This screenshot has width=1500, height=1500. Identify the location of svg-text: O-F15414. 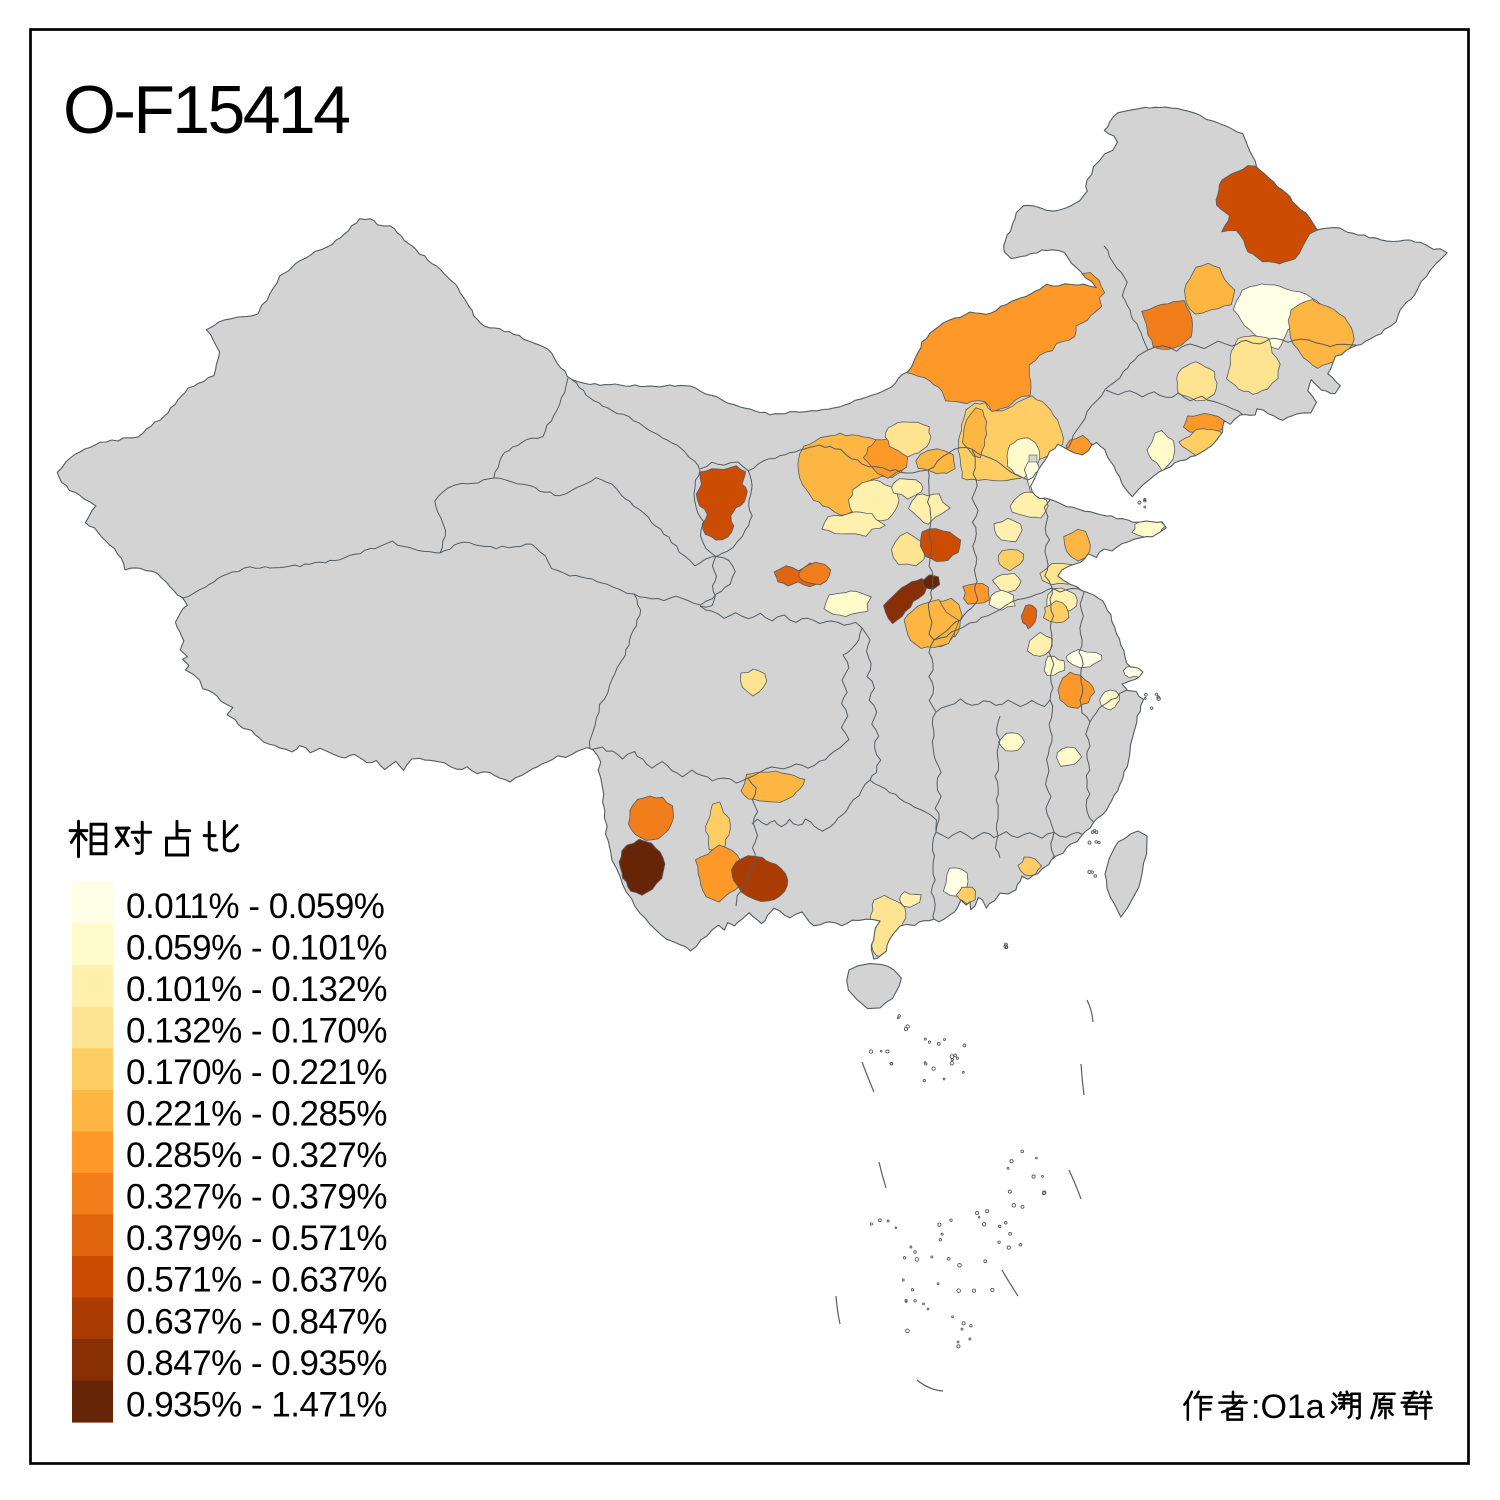
(206, 110).